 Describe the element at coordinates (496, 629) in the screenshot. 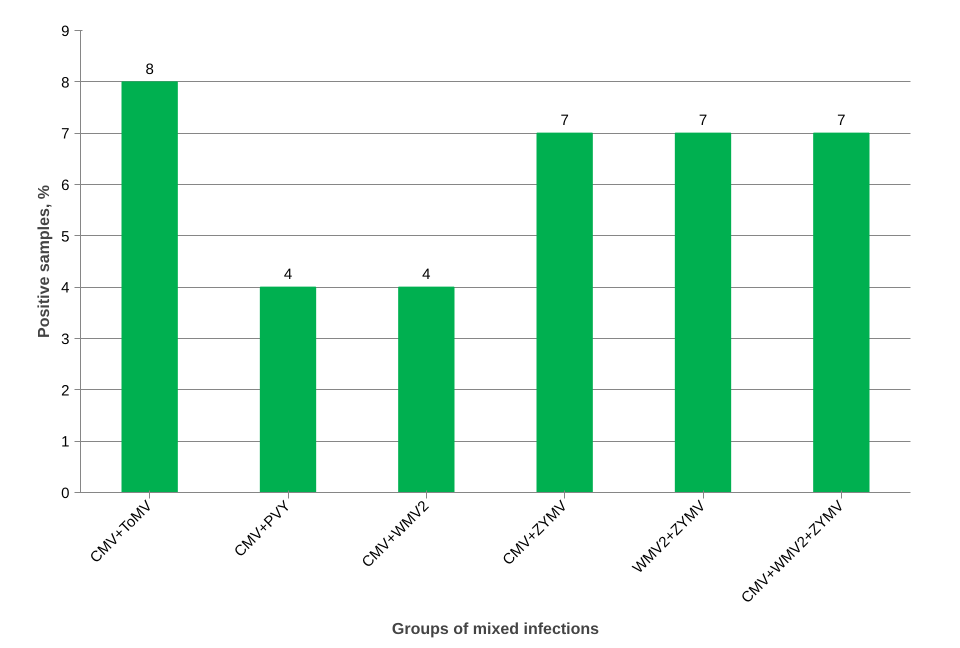

I see `x-axis-title: Groups of mixed infections` at that location.